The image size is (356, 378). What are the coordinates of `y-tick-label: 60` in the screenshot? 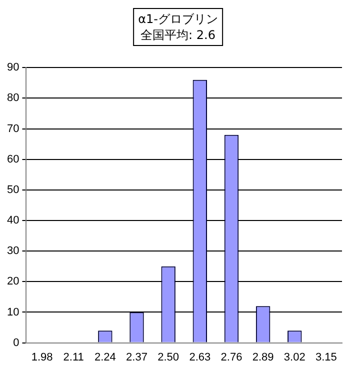 It's located at (13, 159).